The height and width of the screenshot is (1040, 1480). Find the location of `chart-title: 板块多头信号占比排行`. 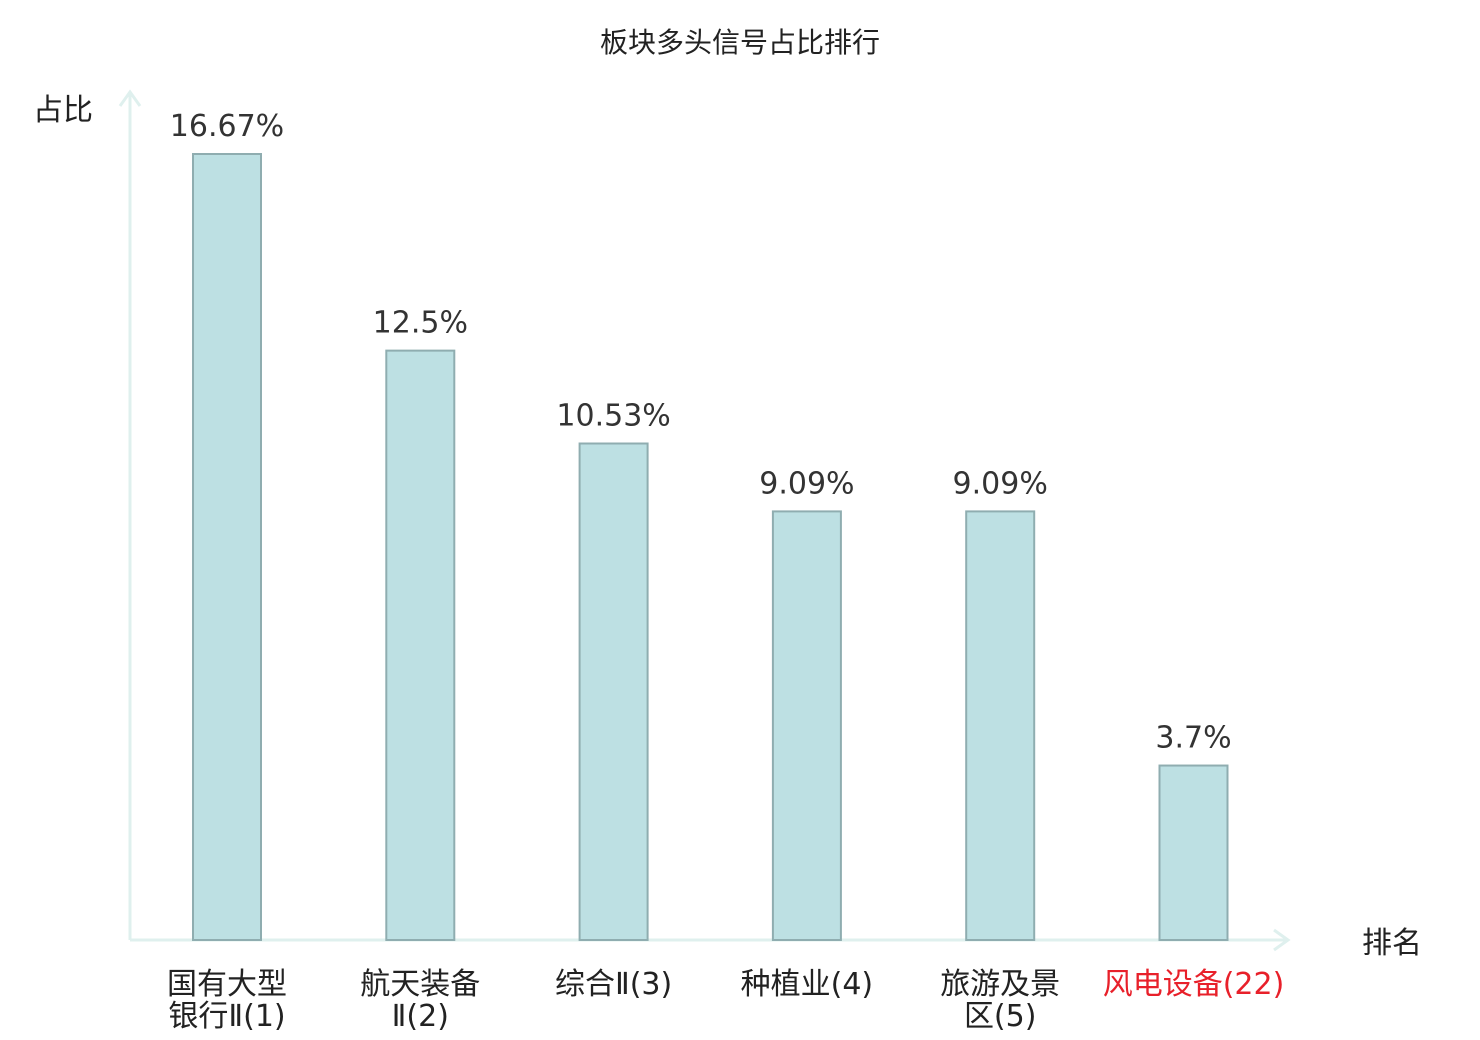

chart-title: 板块多头信号占比排行 is located at coordinates (740, 42).